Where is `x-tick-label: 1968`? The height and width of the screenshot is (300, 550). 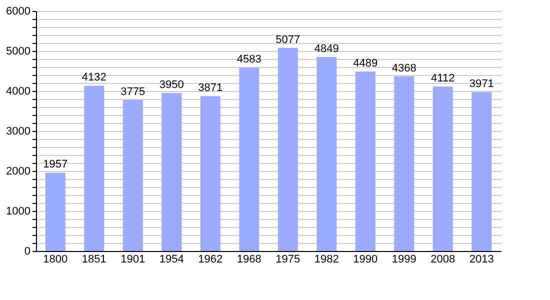
x-tick-label: 1968 is located at coordinates (249, 260).